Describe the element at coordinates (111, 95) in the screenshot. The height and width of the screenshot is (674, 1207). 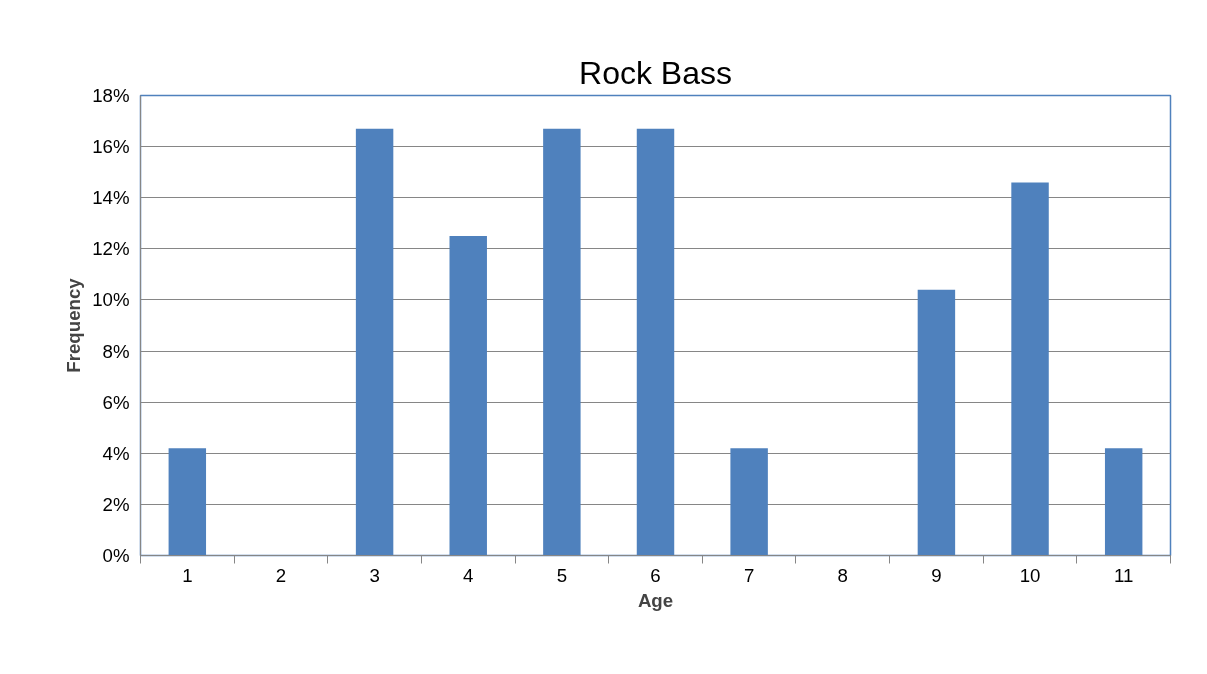
I see `y-tick-label: 18%` at that location.